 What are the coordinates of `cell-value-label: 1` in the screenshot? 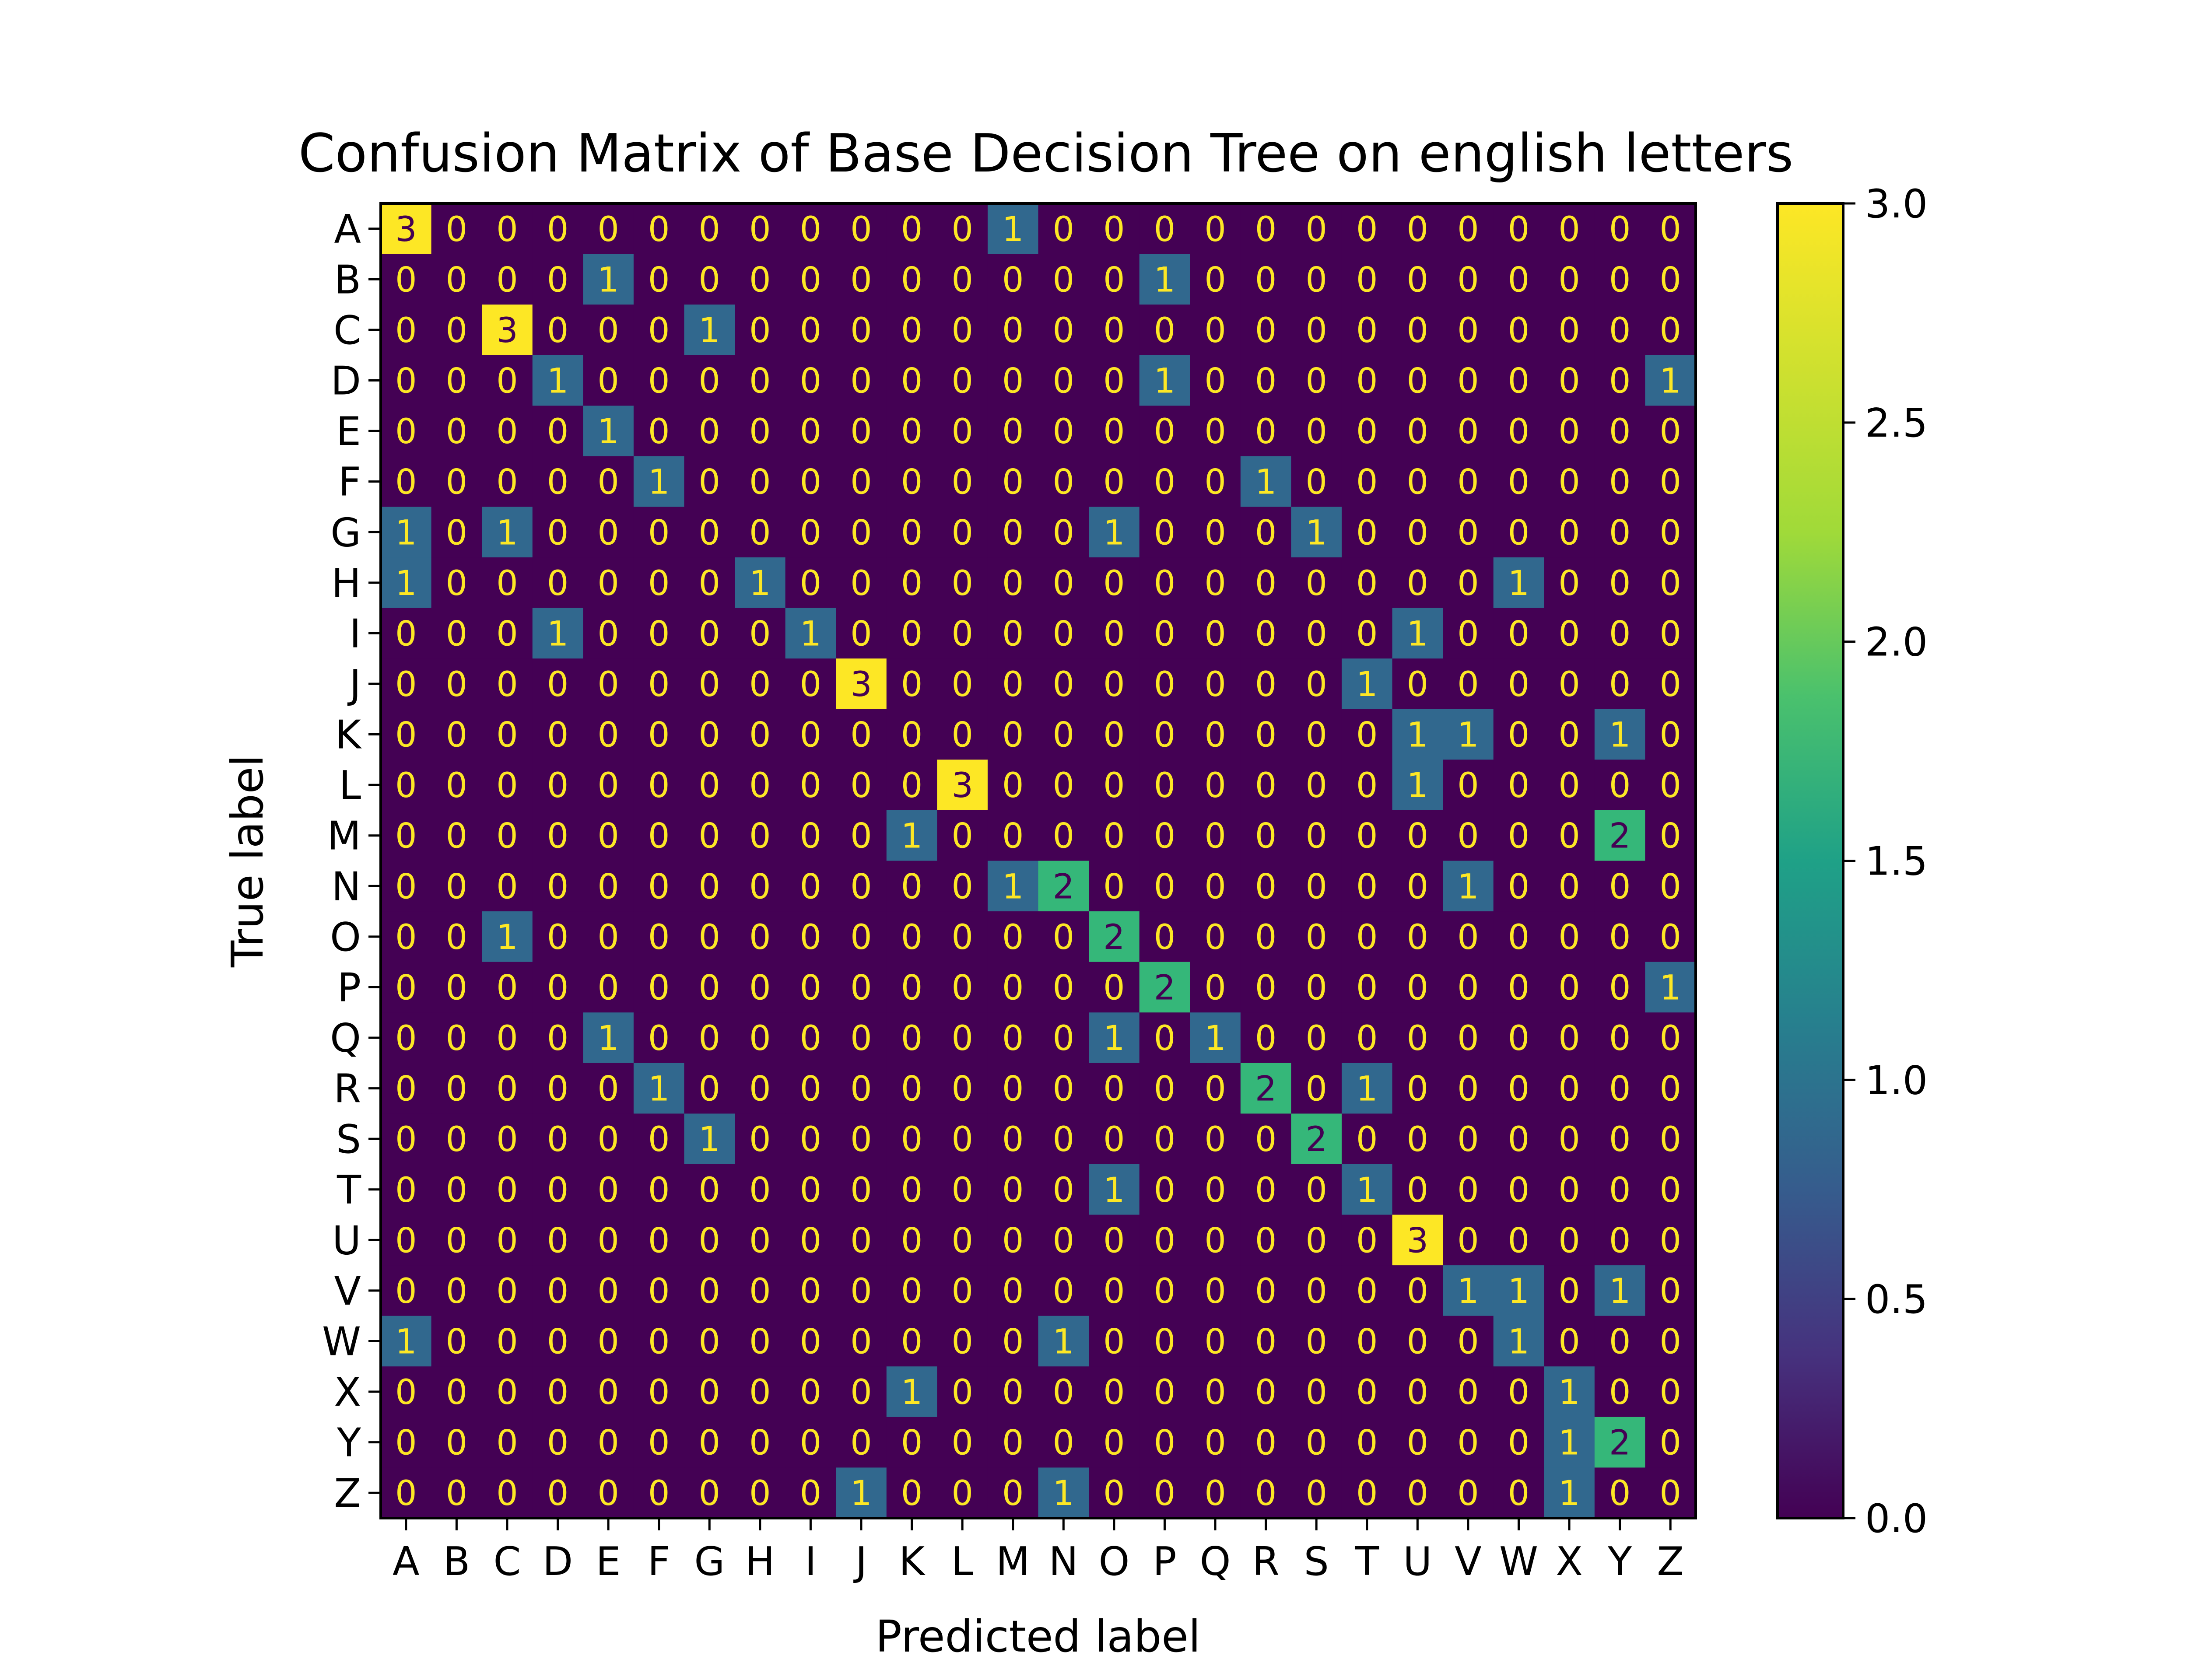 It's located at (558, 634).